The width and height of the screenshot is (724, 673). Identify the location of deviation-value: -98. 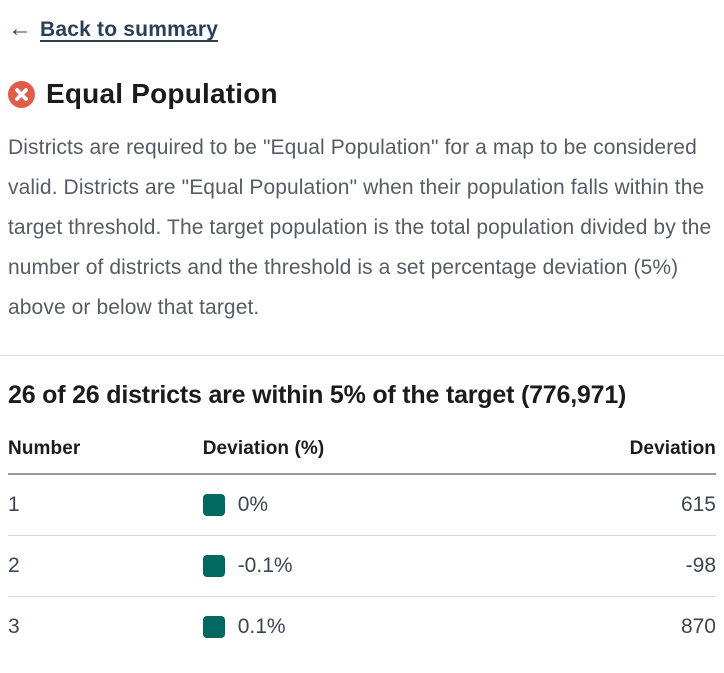
(627, 566).